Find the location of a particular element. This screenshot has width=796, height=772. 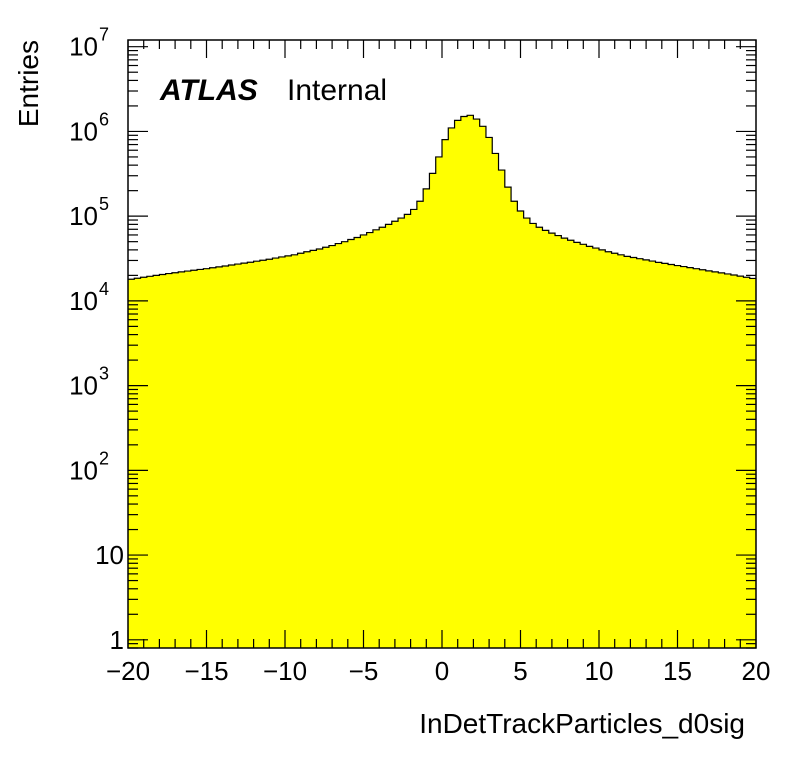

y-tick-exponent: 4 is located at coordinates (104, 289).